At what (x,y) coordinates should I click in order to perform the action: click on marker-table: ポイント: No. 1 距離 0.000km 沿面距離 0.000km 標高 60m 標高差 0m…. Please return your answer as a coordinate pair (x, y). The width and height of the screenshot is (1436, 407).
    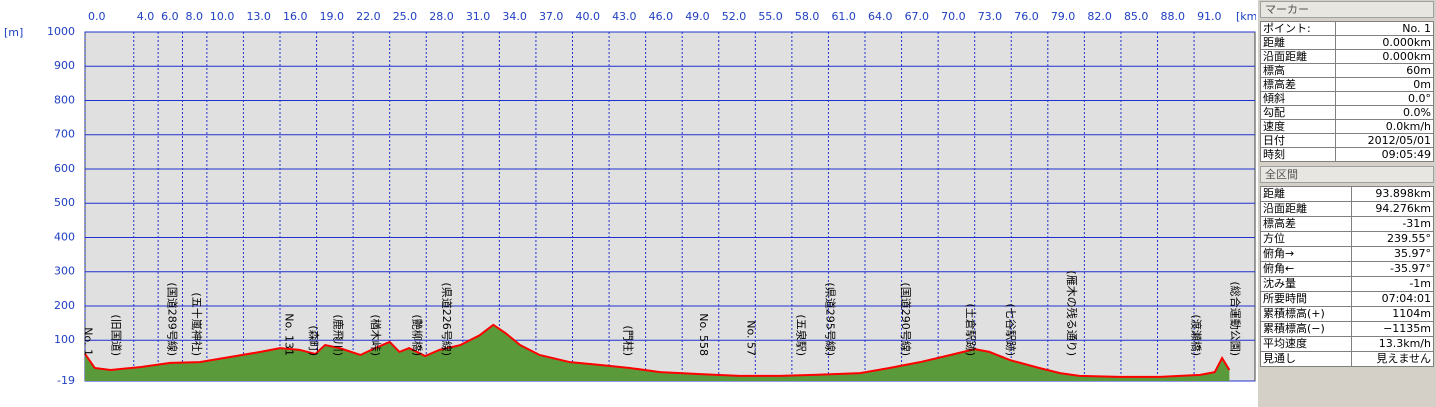
    Looking at the image, I should click on (1346, 91).